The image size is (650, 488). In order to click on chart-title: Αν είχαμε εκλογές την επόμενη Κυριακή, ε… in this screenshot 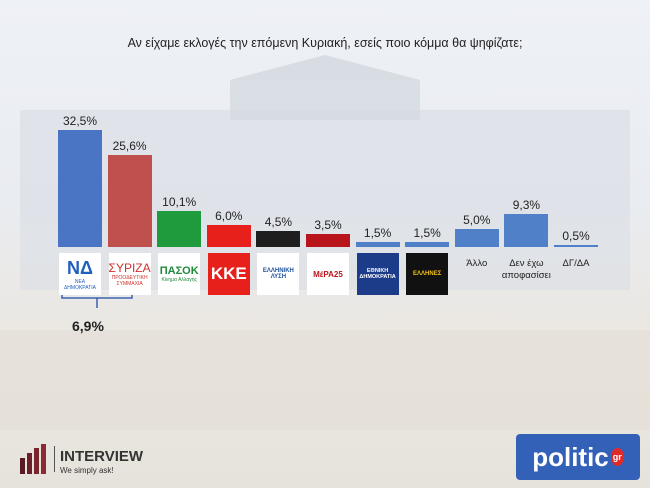, I will do `click(325, 43)`.